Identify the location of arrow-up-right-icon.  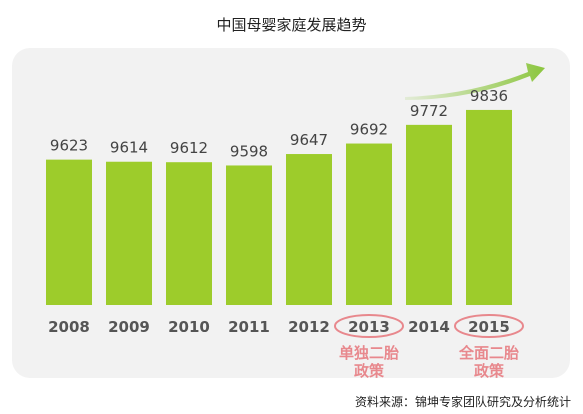
(475, 81).